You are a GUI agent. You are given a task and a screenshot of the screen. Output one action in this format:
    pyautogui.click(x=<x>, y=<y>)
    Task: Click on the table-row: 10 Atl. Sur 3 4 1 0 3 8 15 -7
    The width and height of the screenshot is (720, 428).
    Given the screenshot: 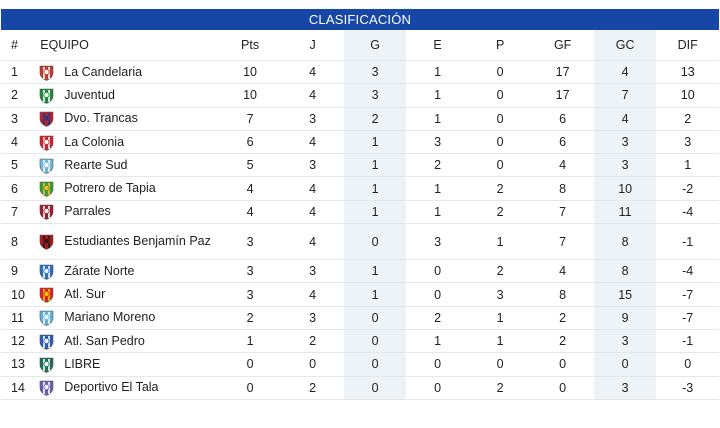 What is the action you would take?
    pyautogui.click(x=360, y=294)
    